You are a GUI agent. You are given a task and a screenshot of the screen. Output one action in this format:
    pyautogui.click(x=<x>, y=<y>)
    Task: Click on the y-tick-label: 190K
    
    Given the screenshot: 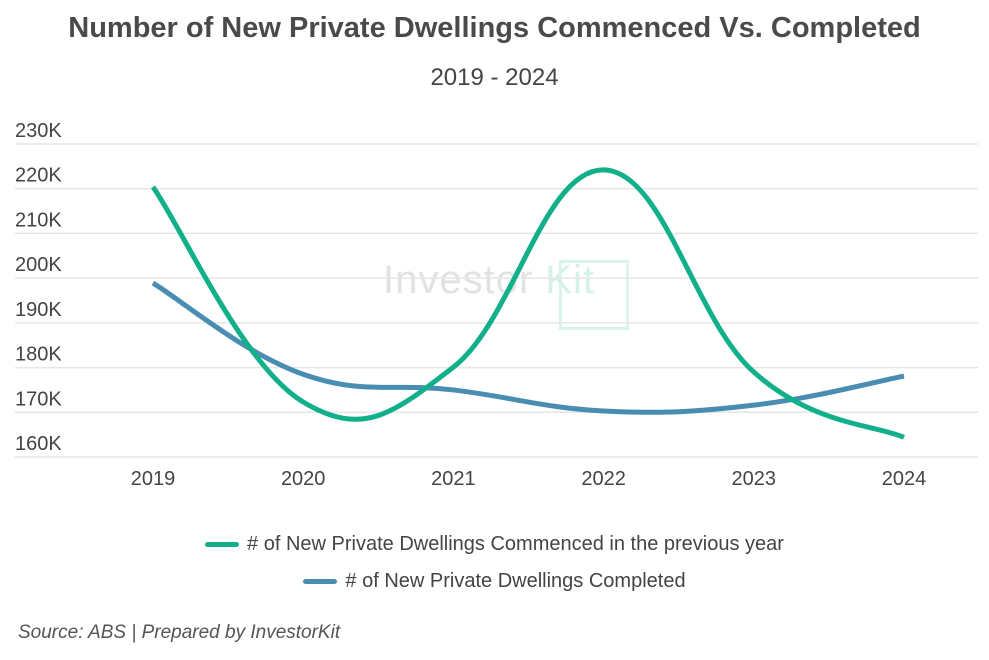 What is the action you would take?
    pyautogui.click(x=38, y=310)
    